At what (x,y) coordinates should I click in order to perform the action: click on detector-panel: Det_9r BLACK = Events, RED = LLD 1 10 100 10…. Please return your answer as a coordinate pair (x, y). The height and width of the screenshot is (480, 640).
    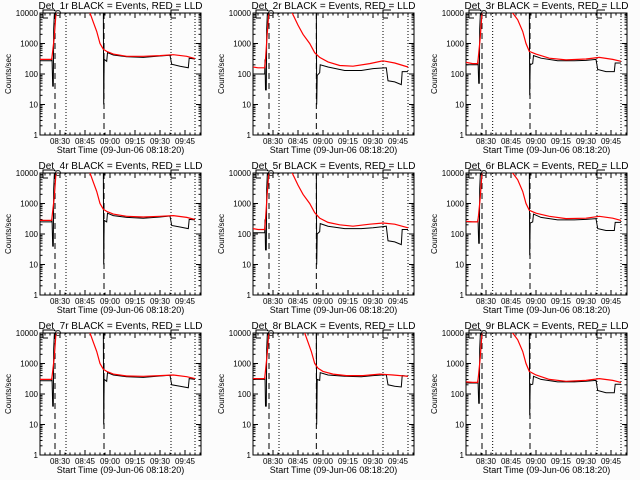
    Looking at the image, I should click on (529, 398).